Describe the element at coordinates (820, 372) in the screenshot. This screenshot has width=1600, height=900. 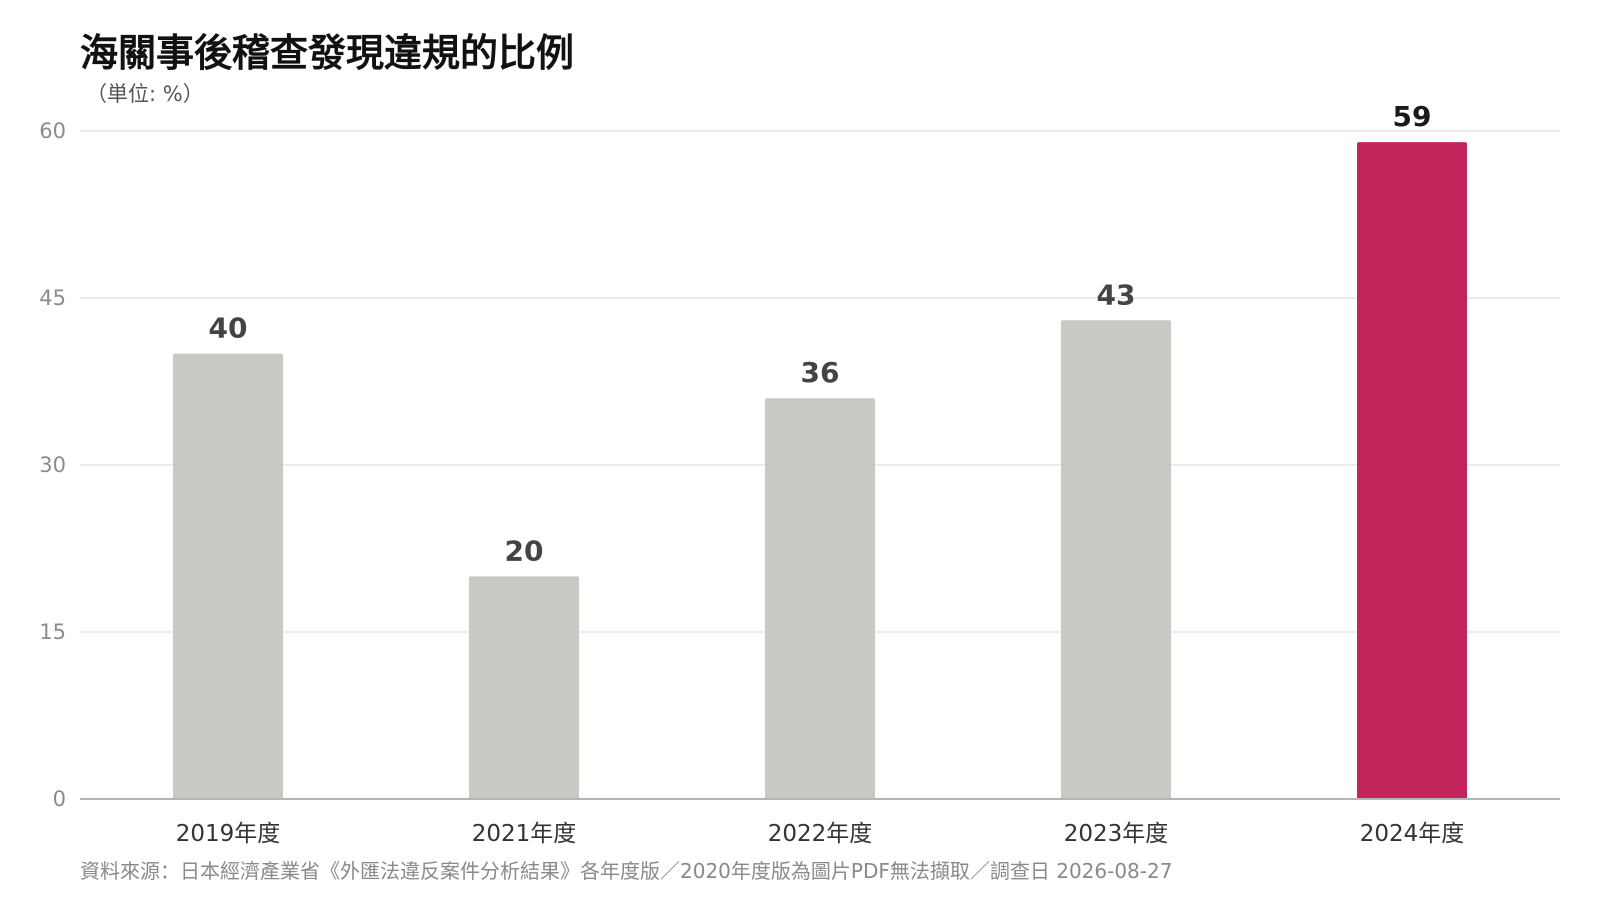
I see `data-label: 36` at that location.